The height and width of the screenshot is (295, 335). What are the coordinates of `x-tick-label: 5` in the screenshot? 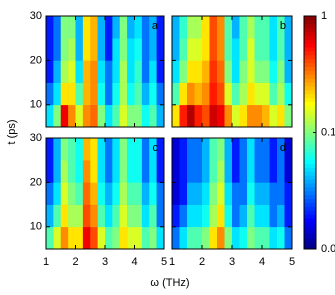 It's located at (292, 262).